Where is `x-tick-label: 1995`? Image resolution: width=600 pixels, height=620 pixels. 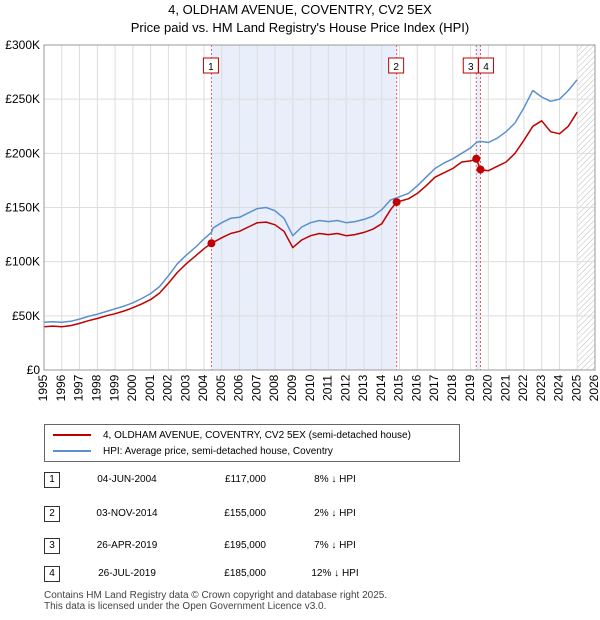 x-tick-label: 1995 is located at coordinates (43, 387).